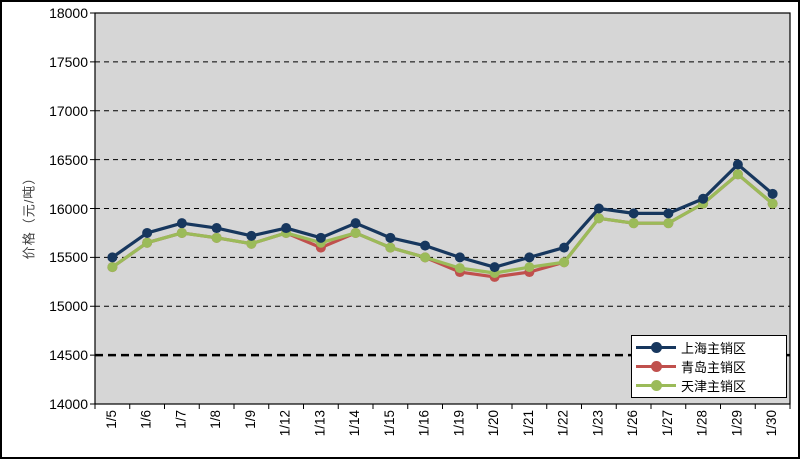 This screenshot has width=800, height=459. What do you see at coordinates (215, 419) in the screenshot?
I see `x-tick-label: 1/8` at bounding box center [215, 419].